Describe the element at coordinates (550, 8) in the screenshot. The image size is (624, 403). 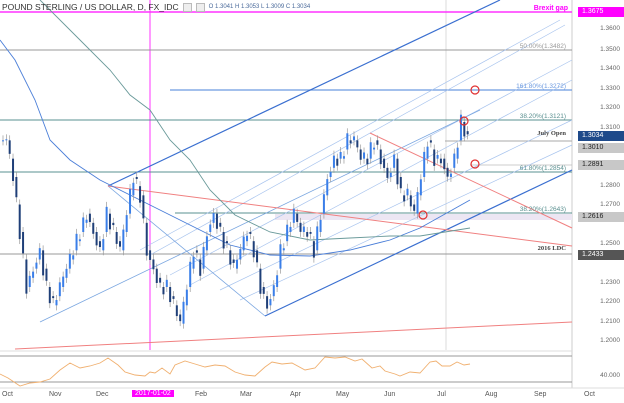
I see `brexit-gap-label: Brexit gap` at that location.